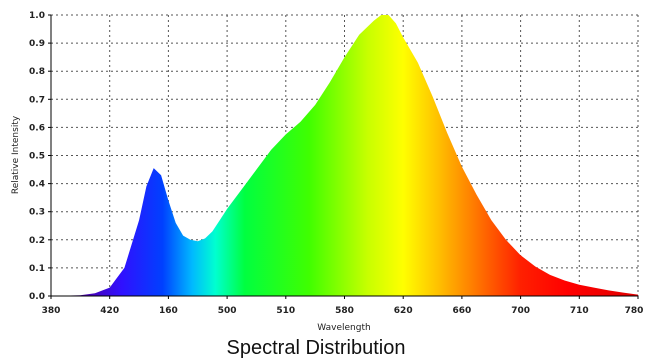 This screenshot has height=359, width=649. I want to click on y-axis-title: Relative Intensity, so click(16, 154).